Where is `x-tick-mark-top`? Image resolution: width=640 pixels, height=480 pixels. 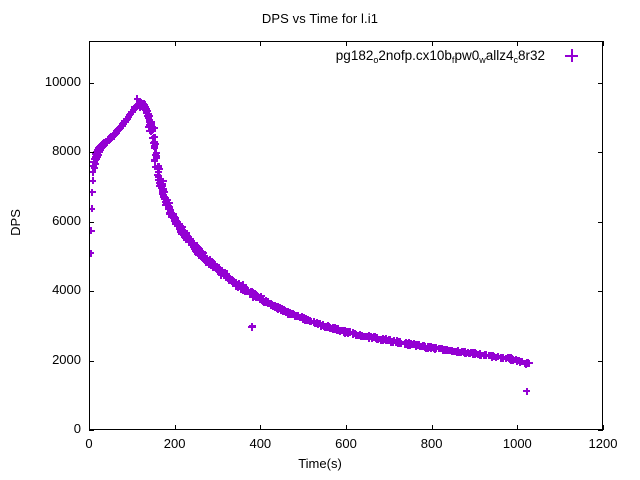 x-tick-mark-top is located at coordinates (346, 43).